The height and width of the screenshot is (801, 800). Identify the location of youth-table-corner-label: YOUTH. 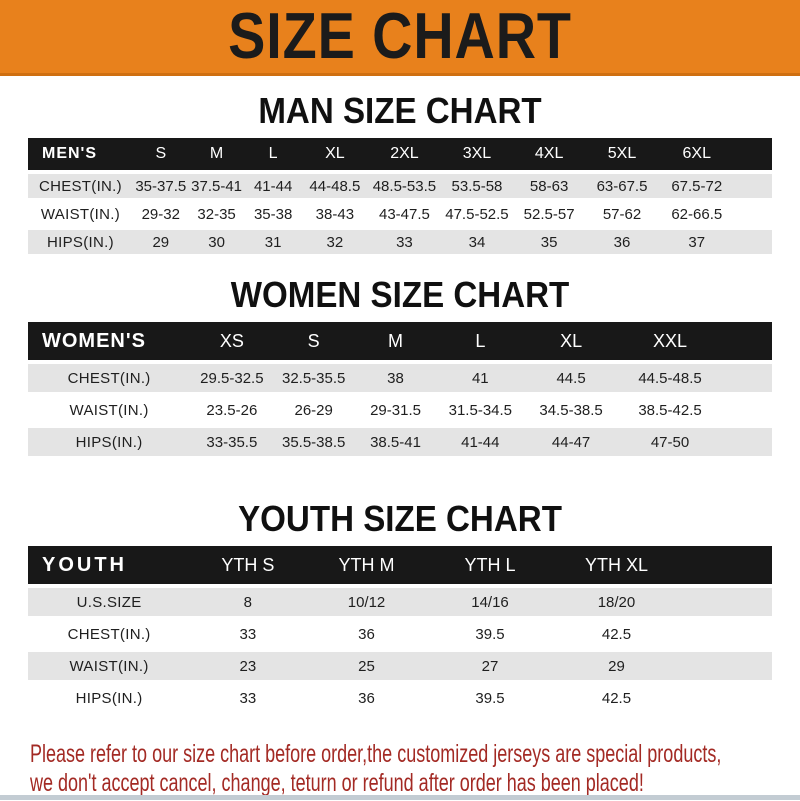
(109, 565).